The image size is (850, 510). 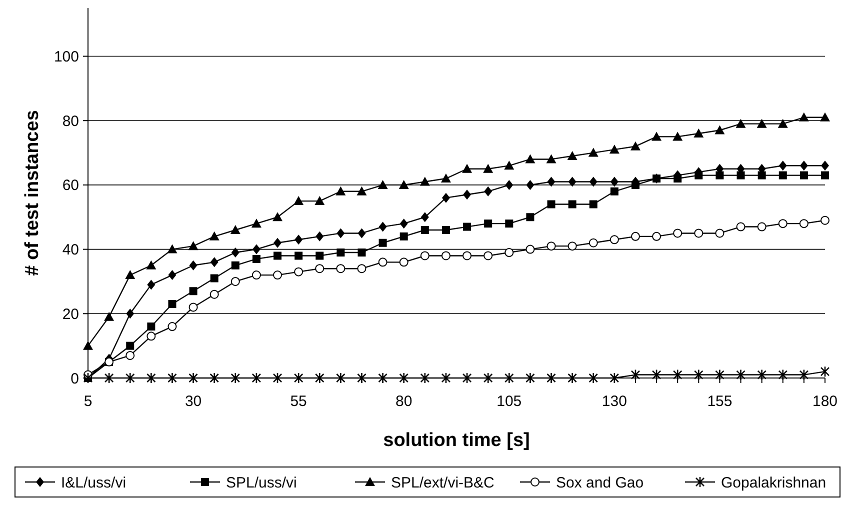 I want to click on legend-label: SPL/uss/vi, so click(x=261, y=483).